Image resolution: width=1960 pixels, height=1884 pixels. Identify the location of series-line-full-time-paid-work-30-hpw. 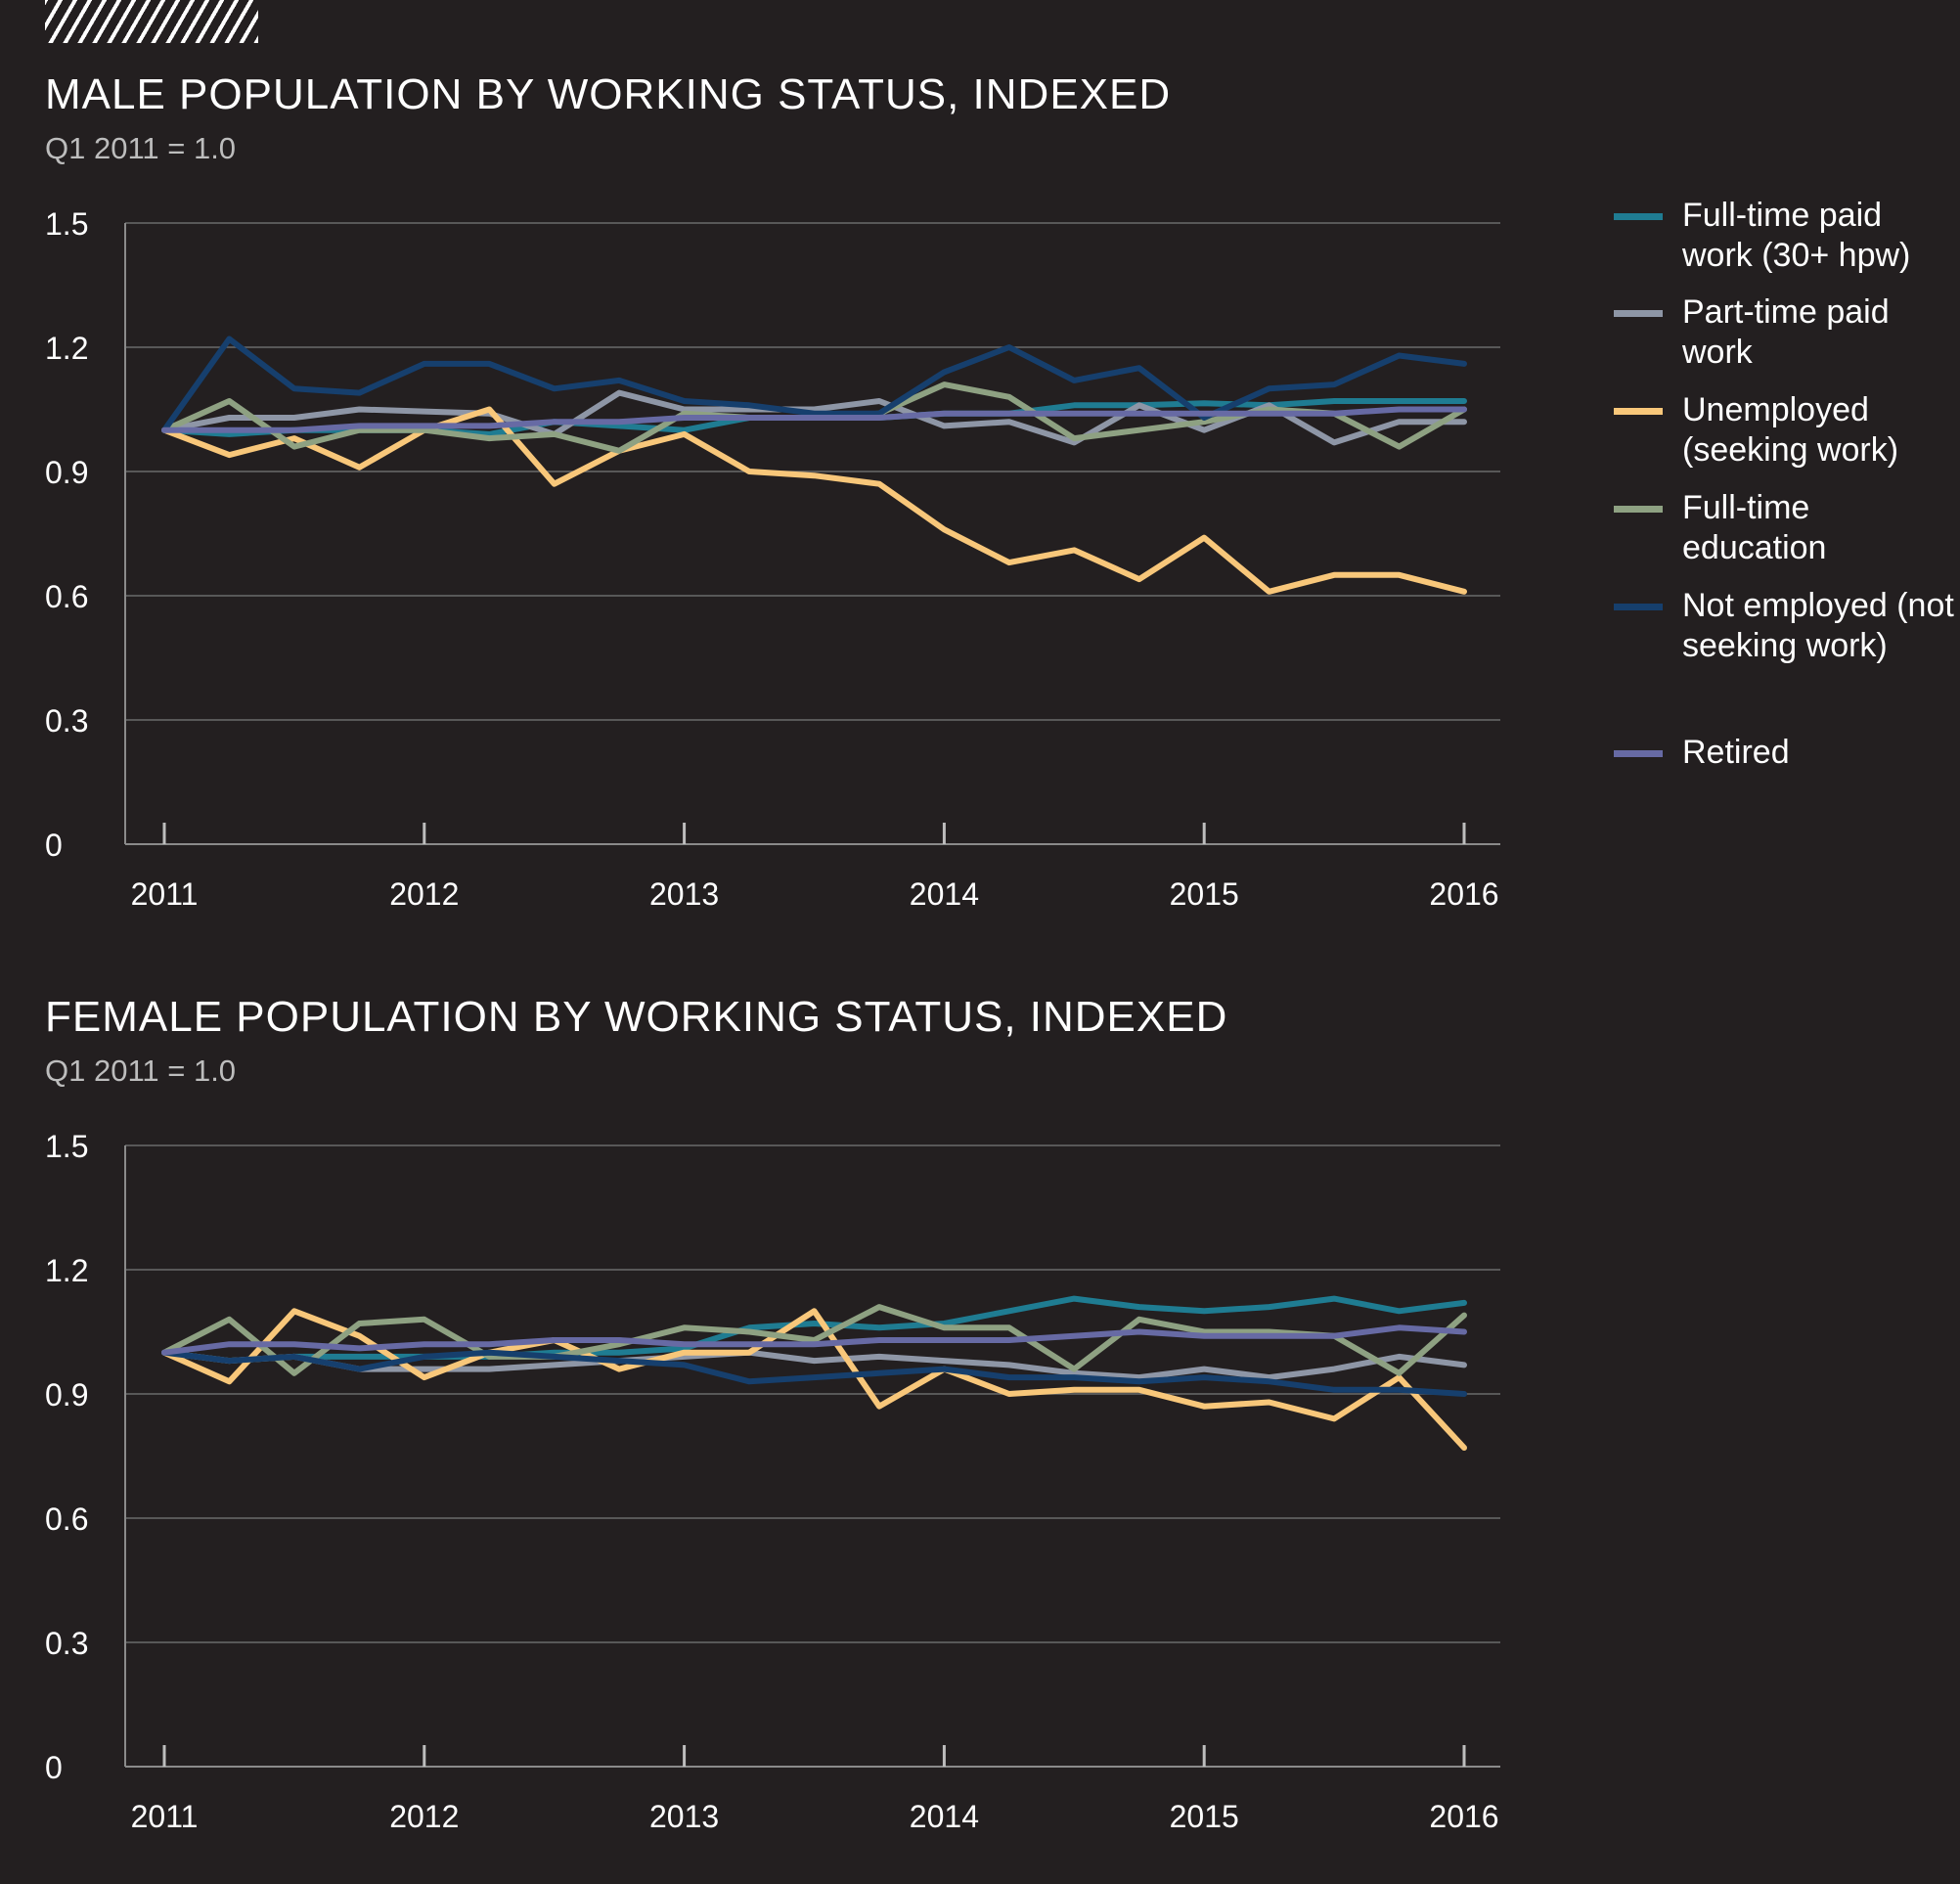
(814, 1330).